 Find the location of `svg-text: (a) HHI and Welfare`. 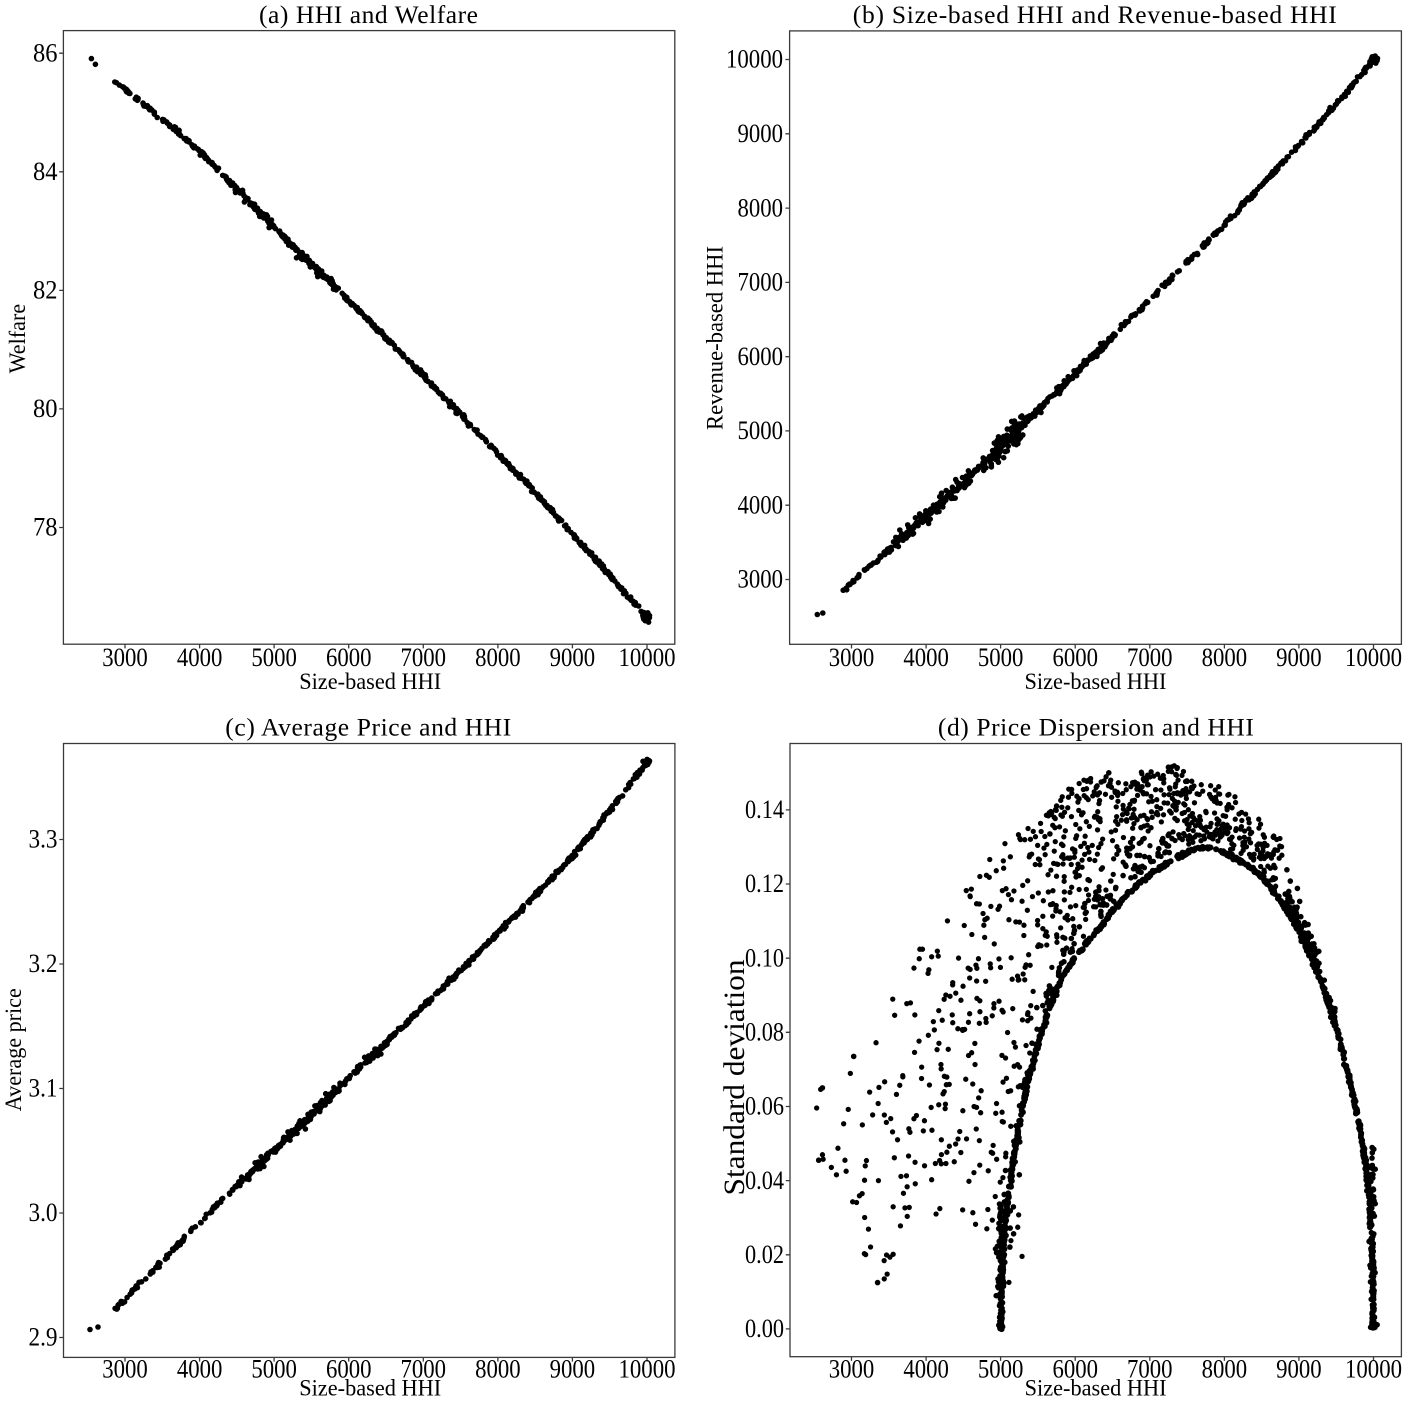

svg-text: (a) HHI and Welfare is located at coordinates (368, 14).